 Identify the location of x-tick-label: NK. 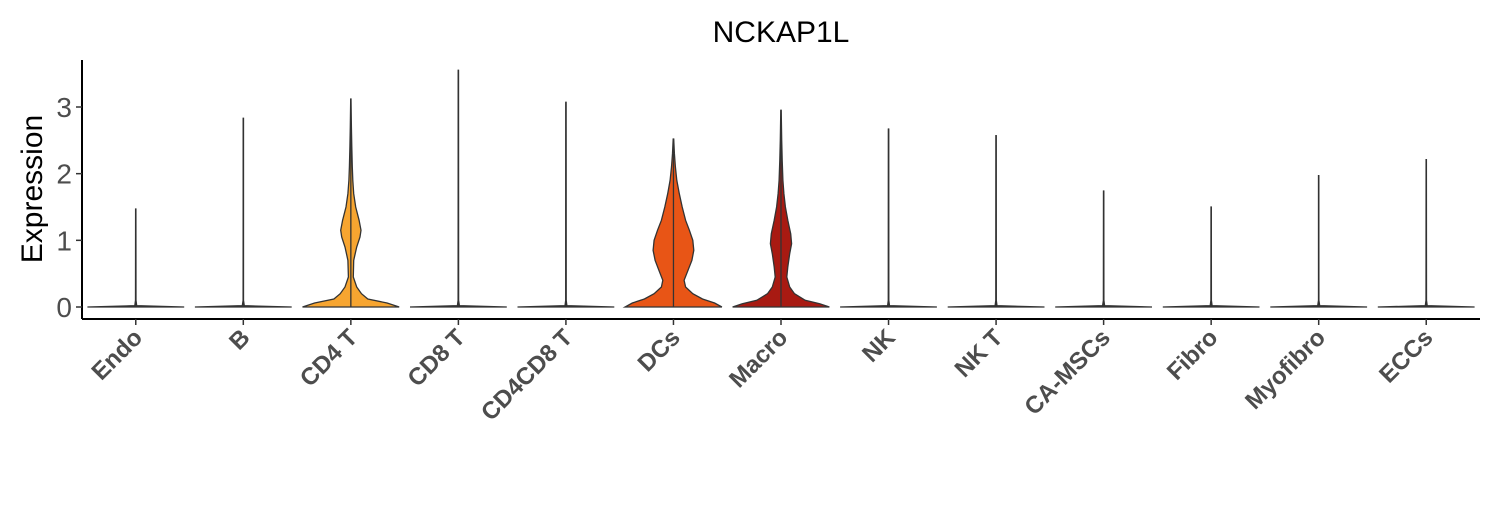
(879, 346).